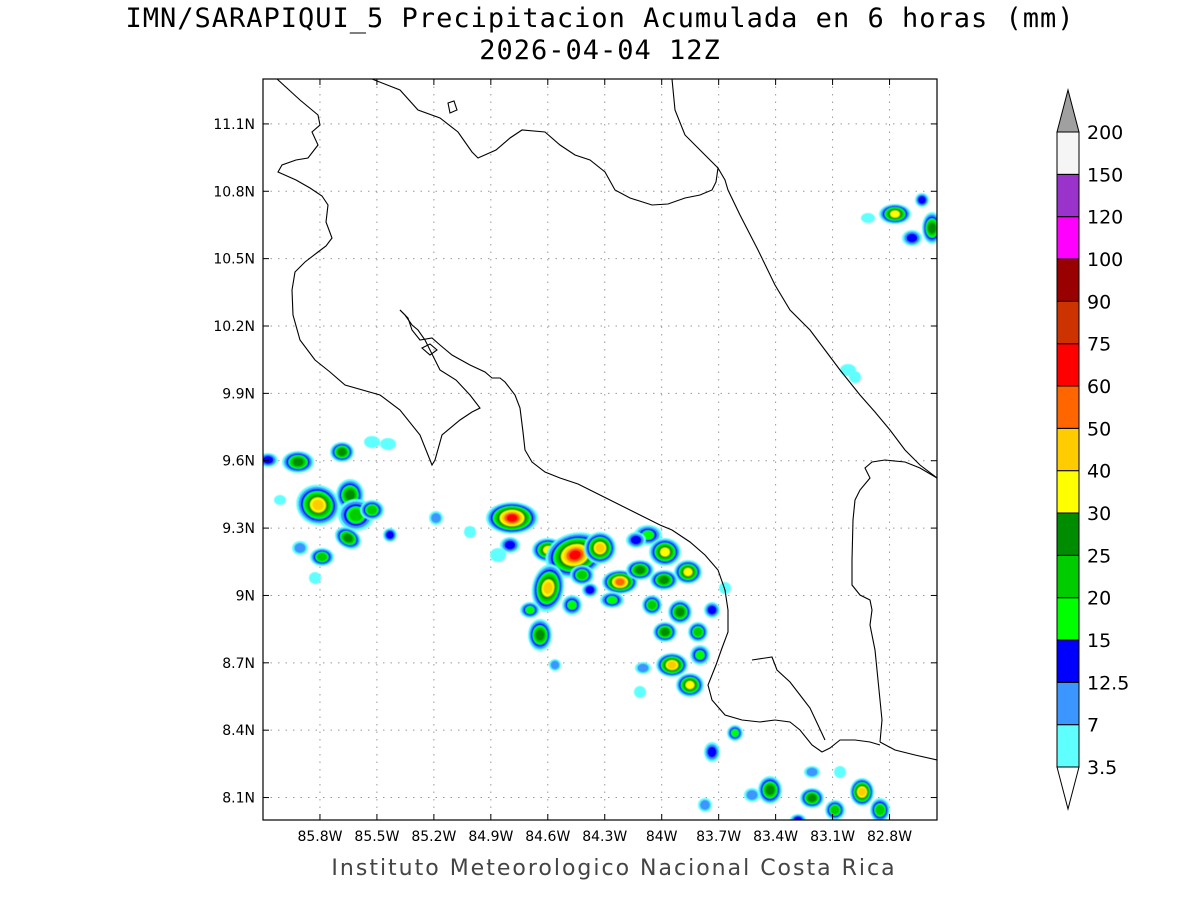 This screenshot has height=900, width=1200. Describe the element at coordinates (1093, 726) in the screenshot. I see `colorbar-label: 7` at that location.